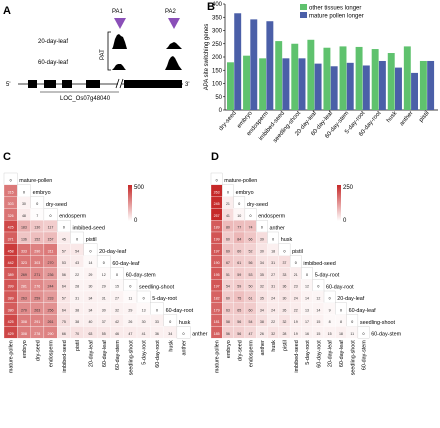 Image resolution: width=440 pixels, height=428 pixels. What do you see at coordinates (211, 7) in the screenshot?
I see `panel-b-letter: B` at bounding box center [211, 7].